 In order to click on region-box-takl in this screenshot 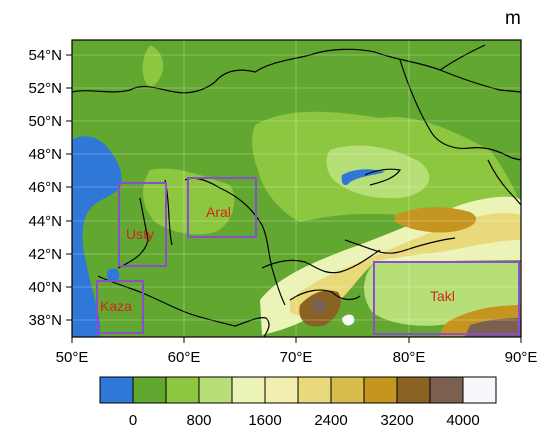, I will do `click(446, 298)`.